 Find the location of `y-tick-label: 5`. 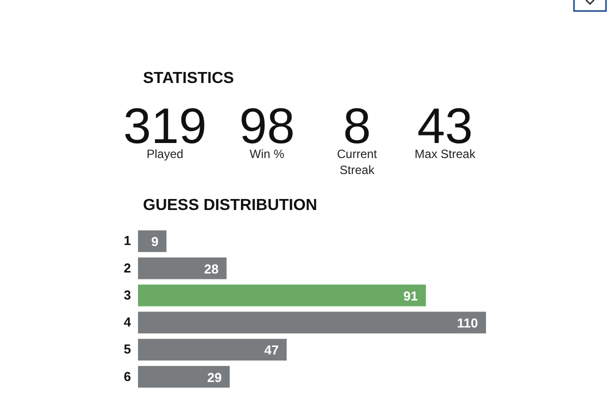

y-tick-label: 5 is located at coordinates (127, 349).